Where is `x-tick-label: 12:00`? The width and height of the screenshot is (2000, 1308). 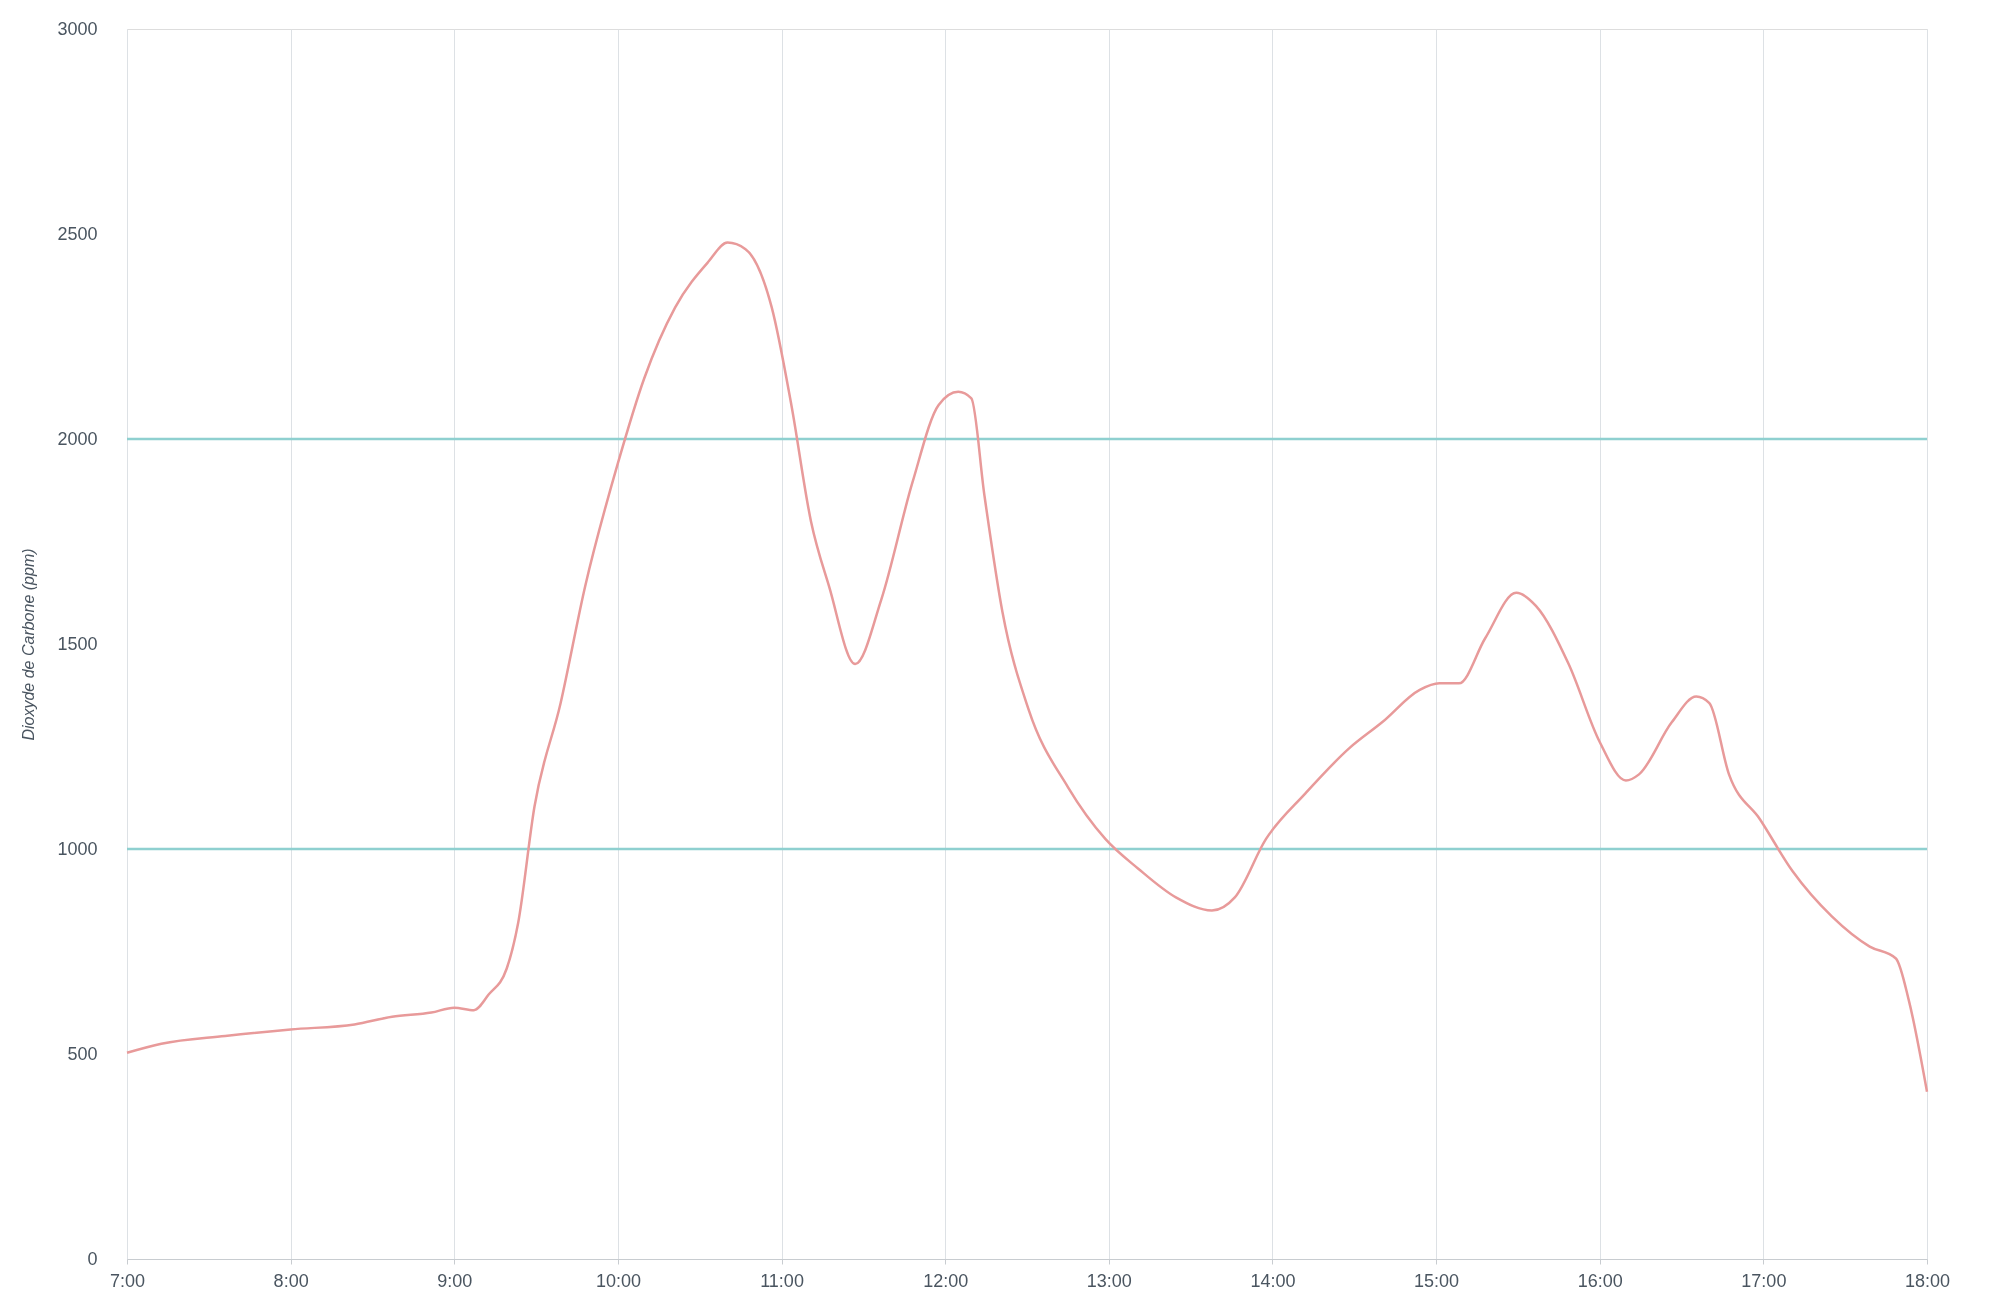 x-tick-label: 12:00 is located at coordinates (946, 1280).